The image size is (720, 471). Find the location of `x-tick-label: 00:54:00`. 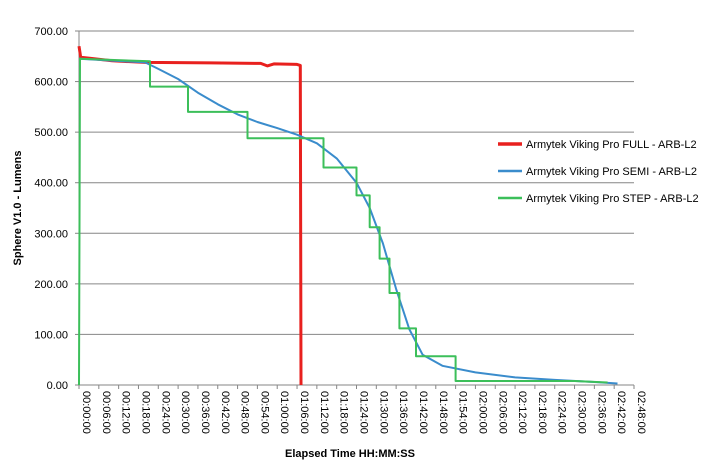

x-tick-label: 00:54:00 is located at coordinates (264, 412).